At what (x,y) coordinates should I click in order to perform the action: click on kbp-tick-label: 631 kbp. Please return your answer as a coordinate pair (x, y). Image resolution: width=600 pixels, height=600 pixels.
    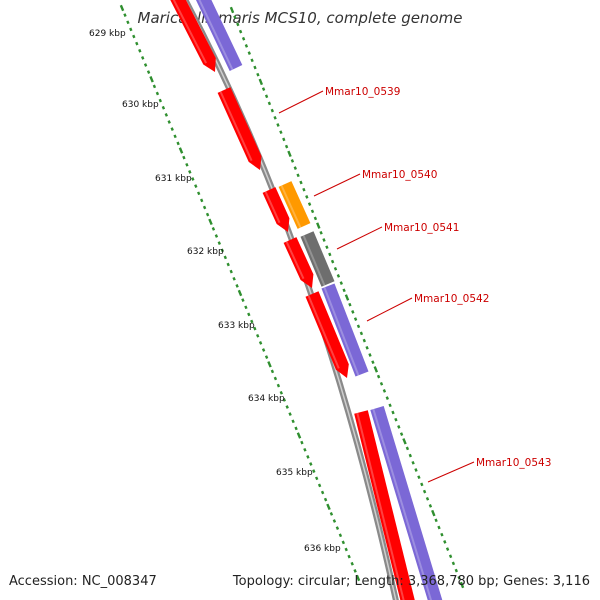
    Looking at the image, I should click on (173, 179).